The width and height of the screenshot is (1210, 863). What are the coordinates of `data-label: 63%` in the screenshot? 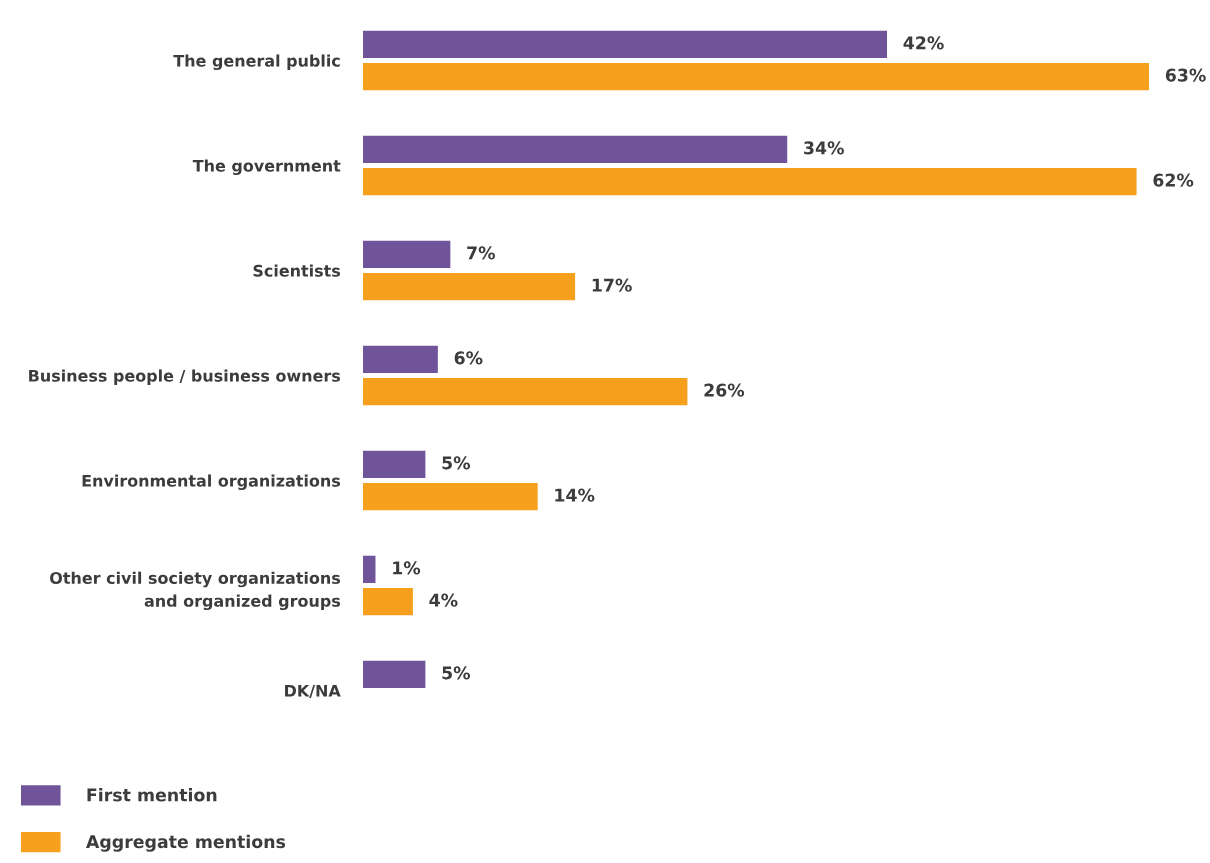 It's located at (1185, 75).